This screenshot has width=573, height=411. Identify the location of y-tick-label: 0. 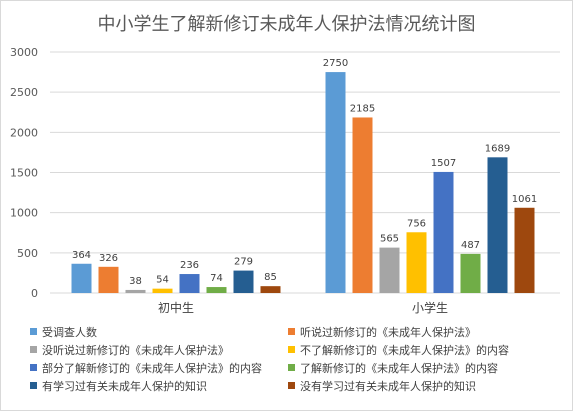
(34, 293).